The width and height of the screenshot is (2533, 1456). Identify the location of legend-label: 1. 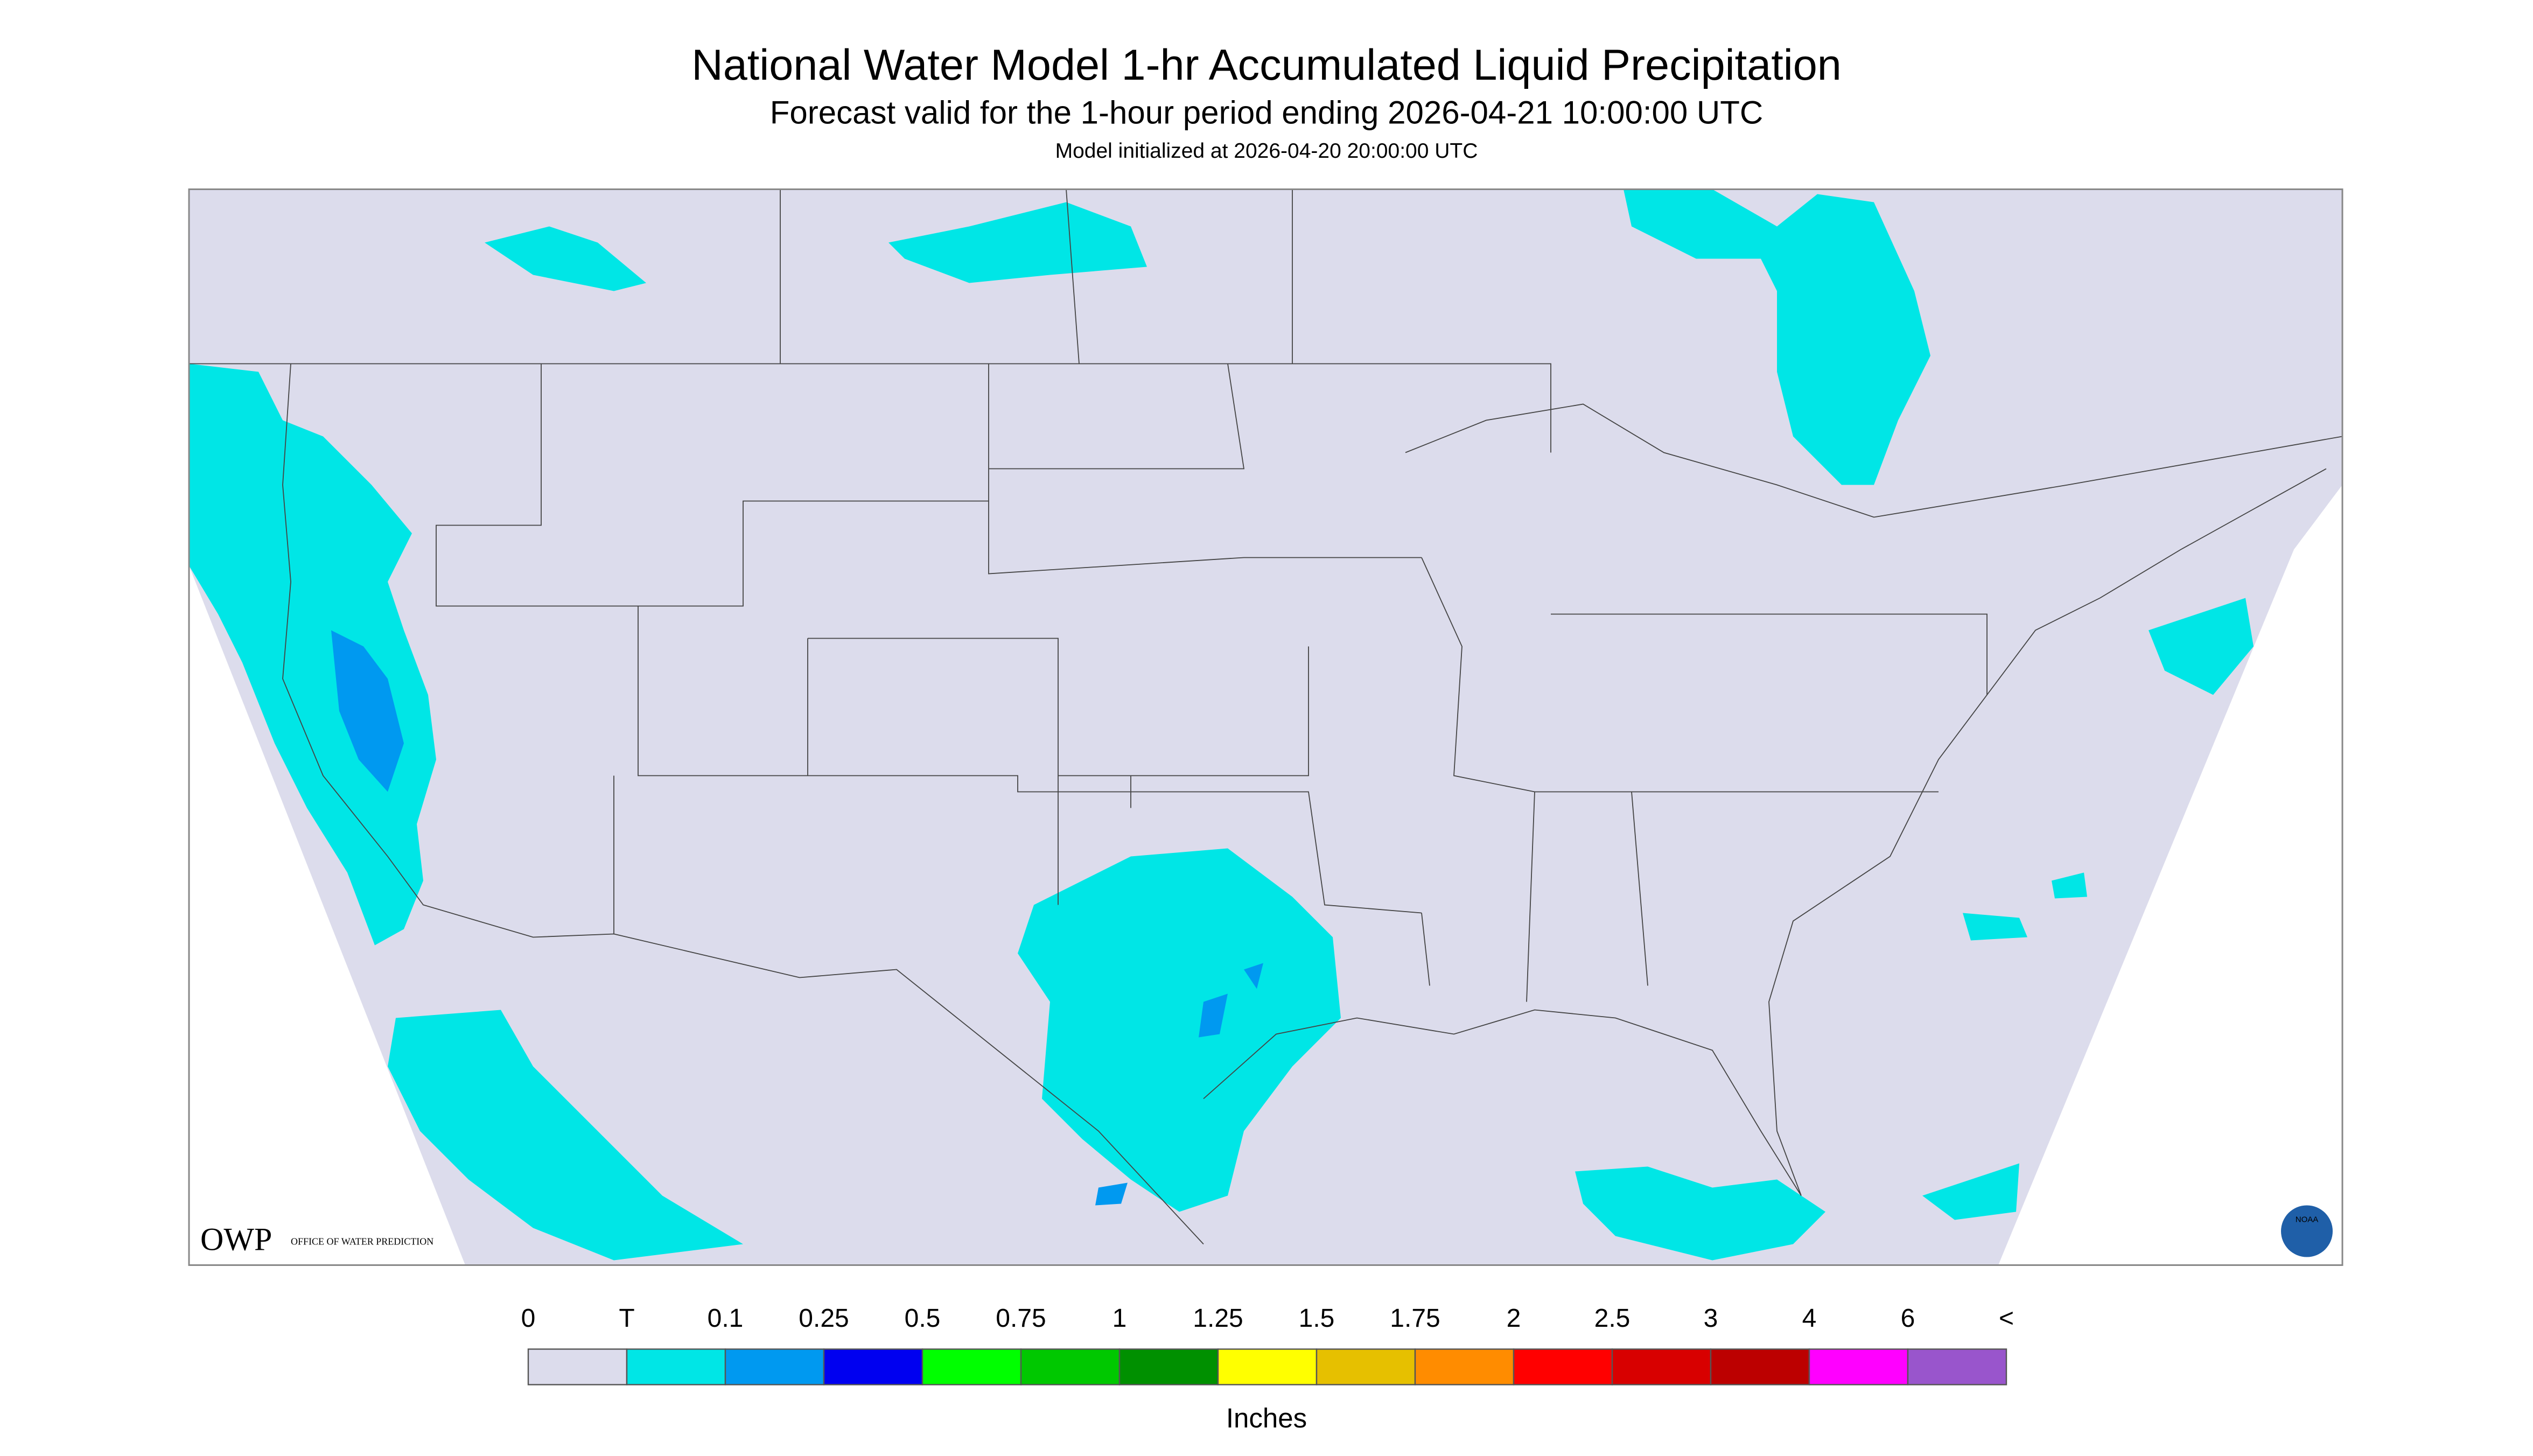
(1120, 1318).